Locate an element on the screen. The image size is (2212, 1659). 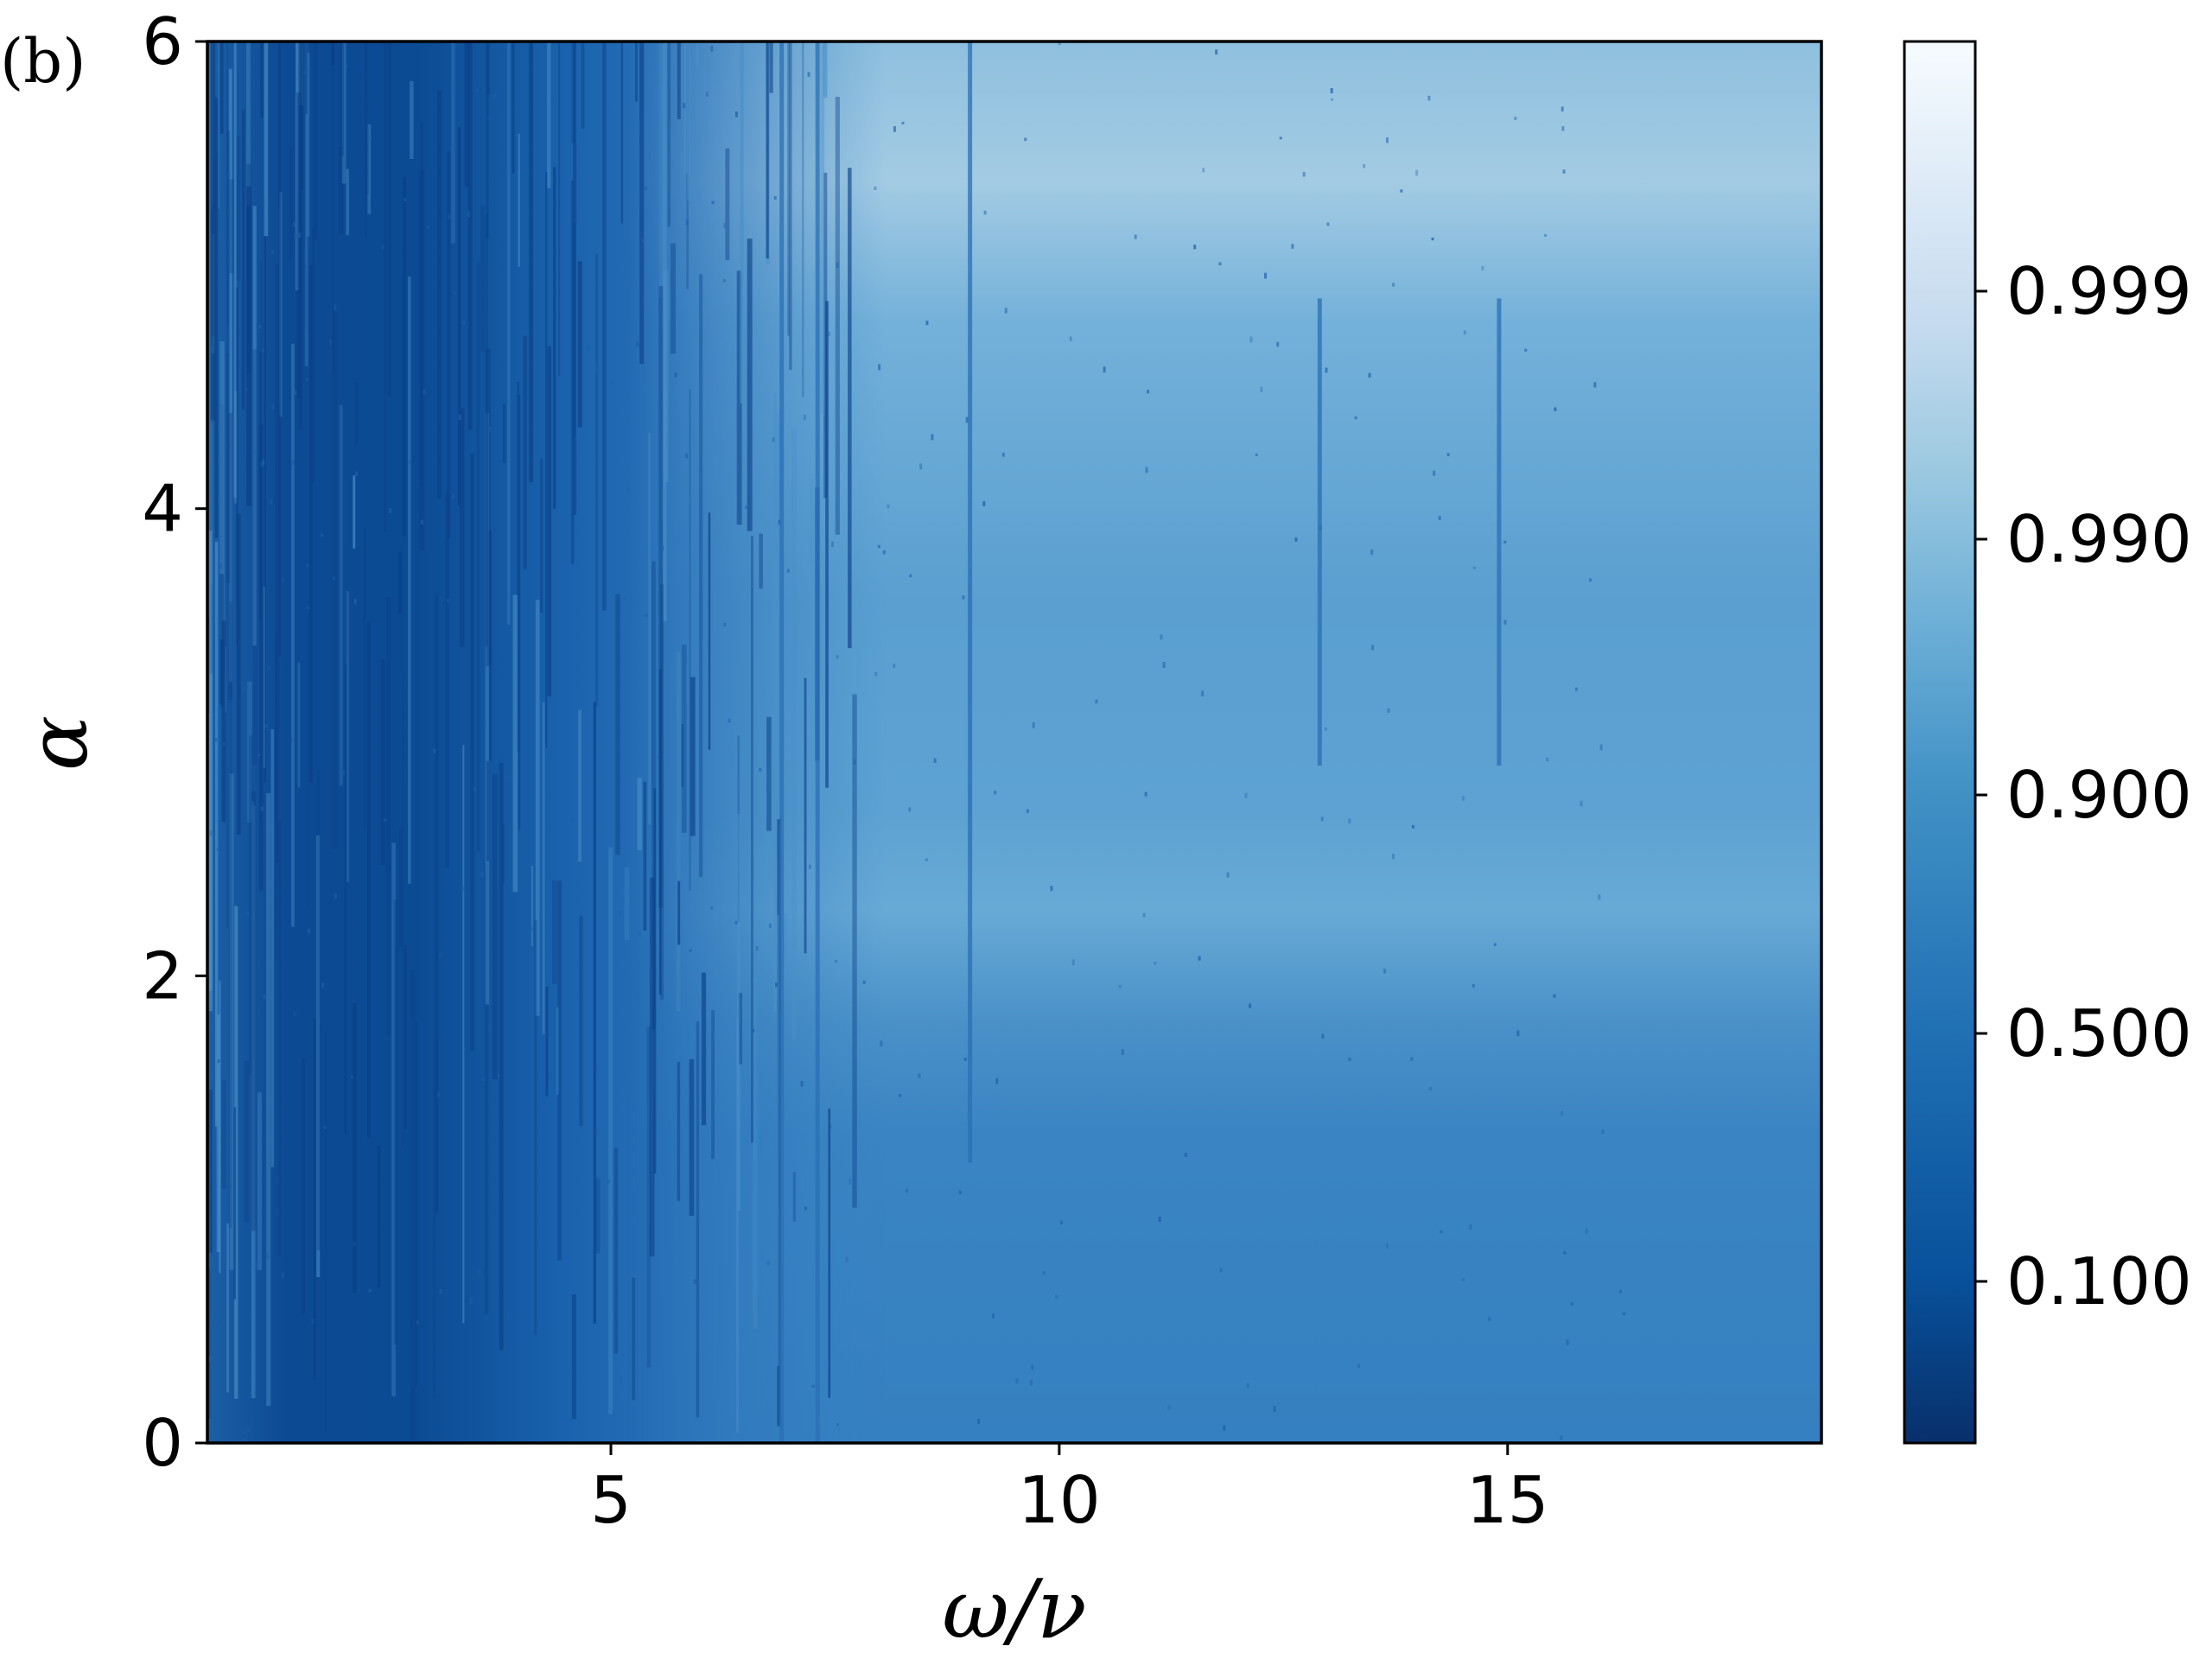
y-tick-label: 4 is located at coordinates (162, 509).